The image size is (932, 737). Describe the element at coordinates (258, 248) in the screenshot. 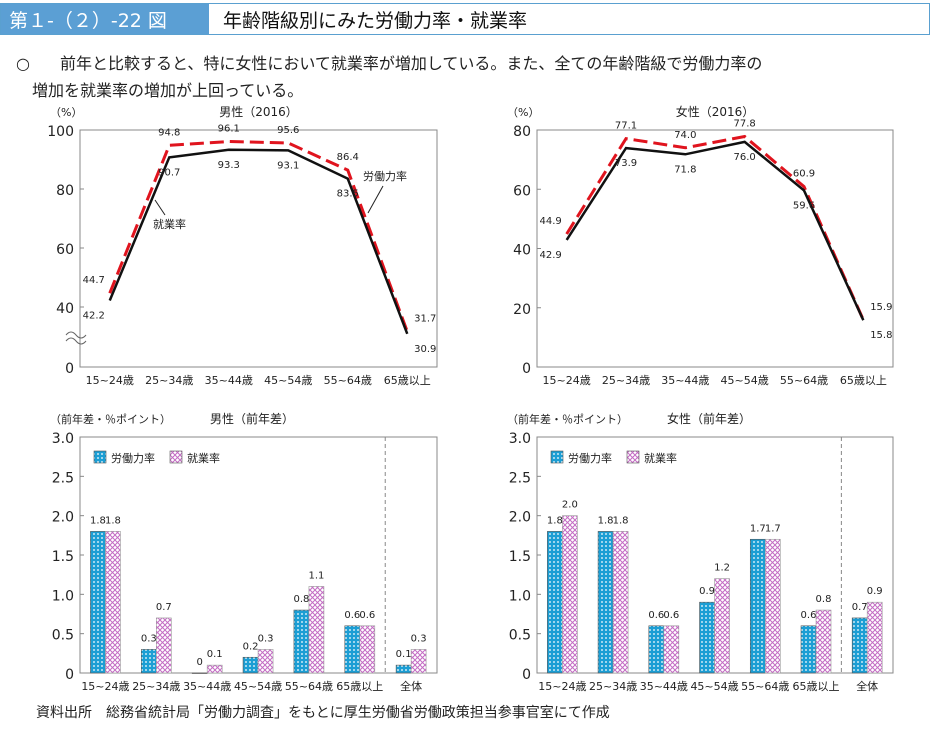

I see `plot-area` at that location.